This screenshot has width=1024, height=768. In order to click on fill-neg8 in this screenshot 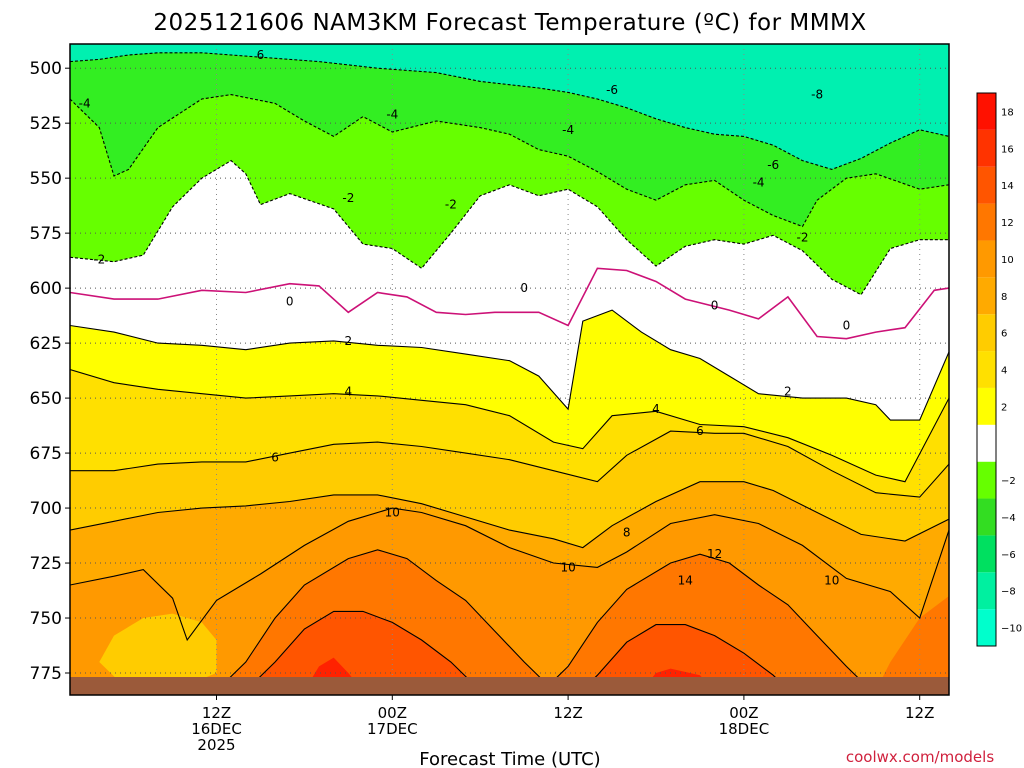, I will do `click(509, 107)`.